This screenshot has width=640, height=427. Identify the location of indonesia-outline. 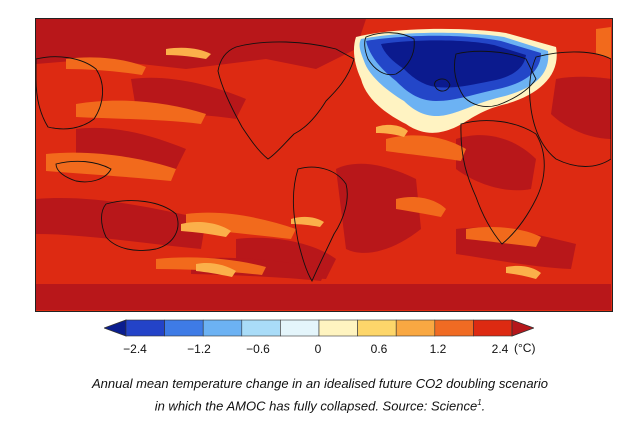
(83, 171).